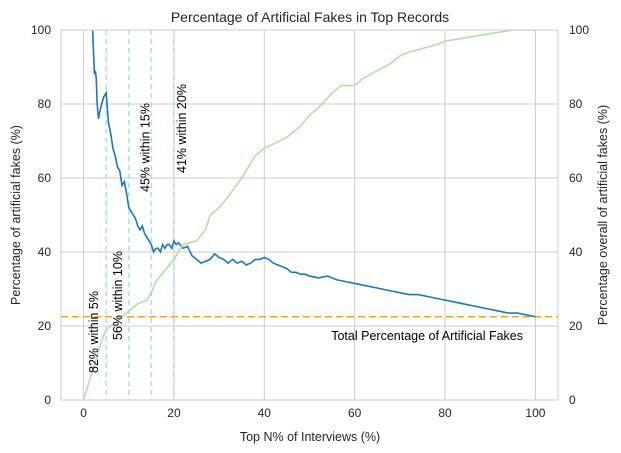 The height and width of the screenshot is (453, 621). What do you see at coordinates (576, 104) in the screenshot?
I see `y2-tick-label: 80` at bounding box center [576, 104].